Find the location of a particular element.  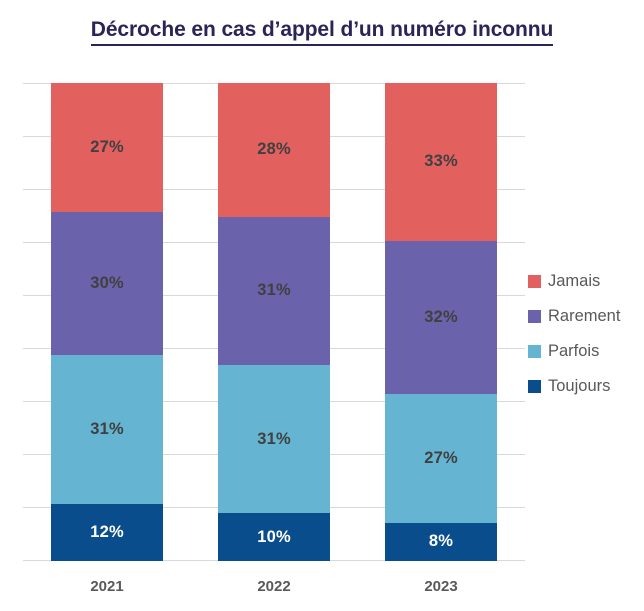

x-axis-tick-2022: 2022 is located at coordinates (274, 586).